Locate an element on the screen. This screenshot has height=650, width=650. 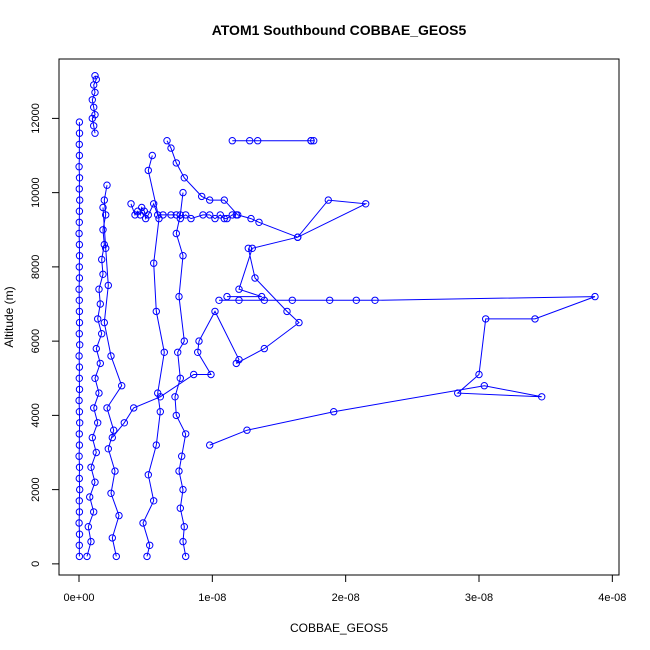
y-tick-label: 10000 is located at coordinates (36, 192).